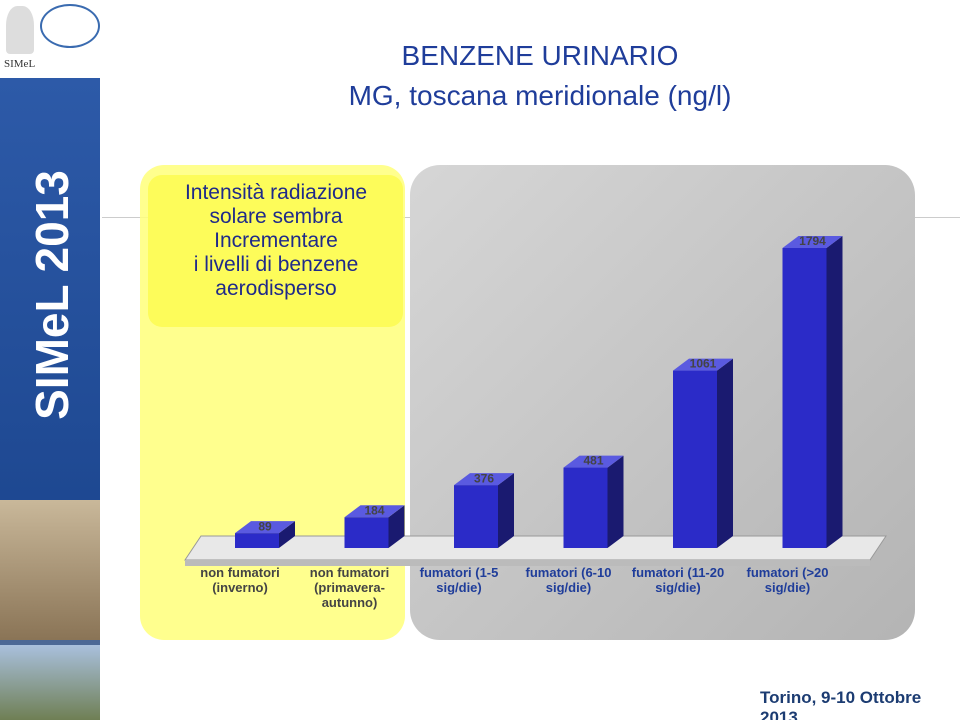  I want to click on value-label: 376, so click(484, 478).